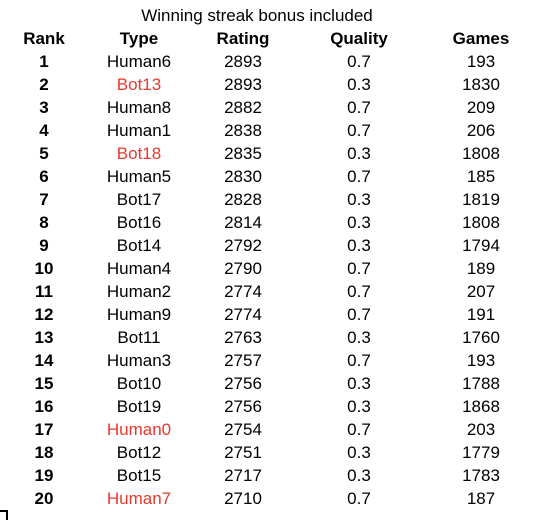 The height and width of the screenshot is (520, 540). Describe the element at coordinates (44, 475) in the screenshot. I see `rank-cell: 19` at that location.